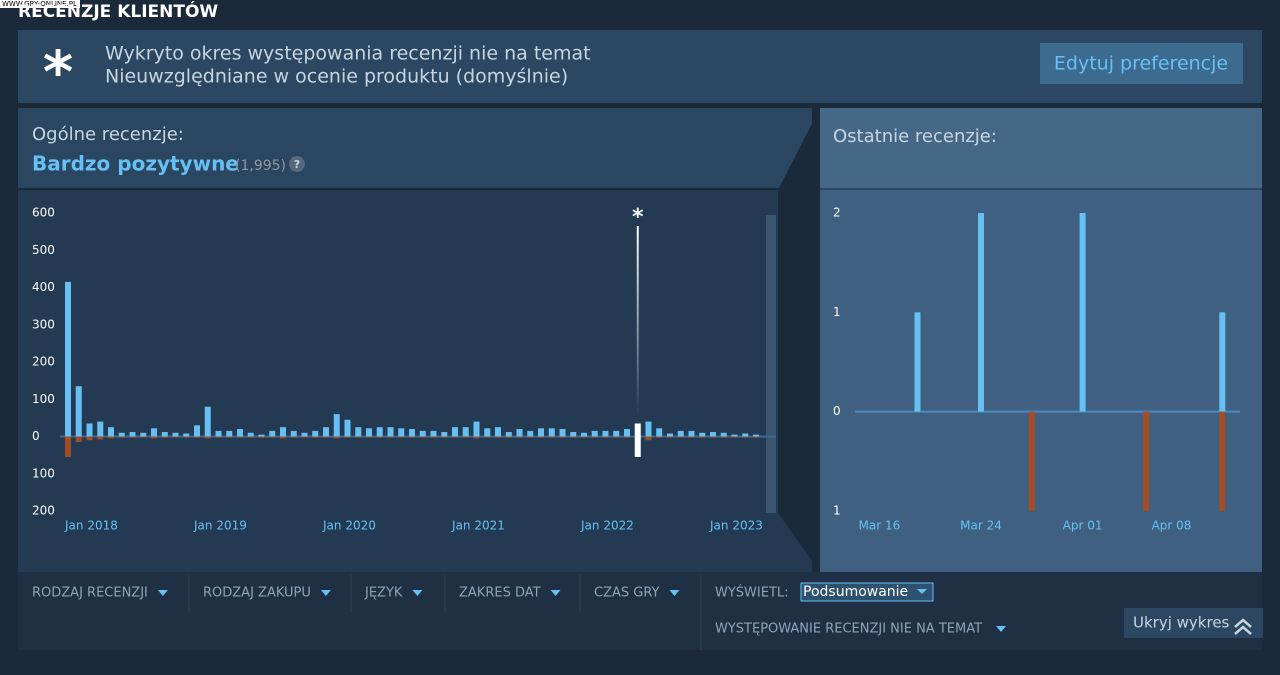 The image size is (1280, 675). What do you see at coordinates (36, 436) in the screenshot?
I see `y-tick-label: 0` at bounding box center [36, 436].